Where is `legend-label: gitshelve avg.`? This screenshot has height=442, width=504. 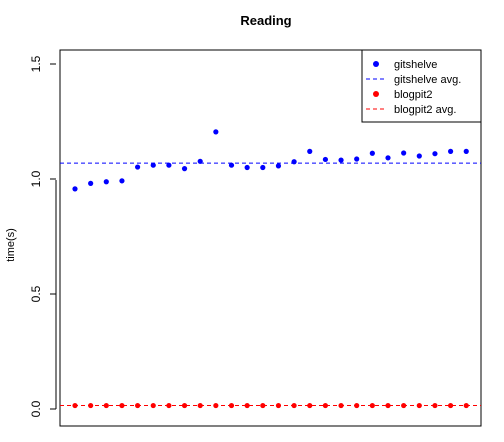 legend-label: gitshelve avg. is located at coordinates (427, 80).